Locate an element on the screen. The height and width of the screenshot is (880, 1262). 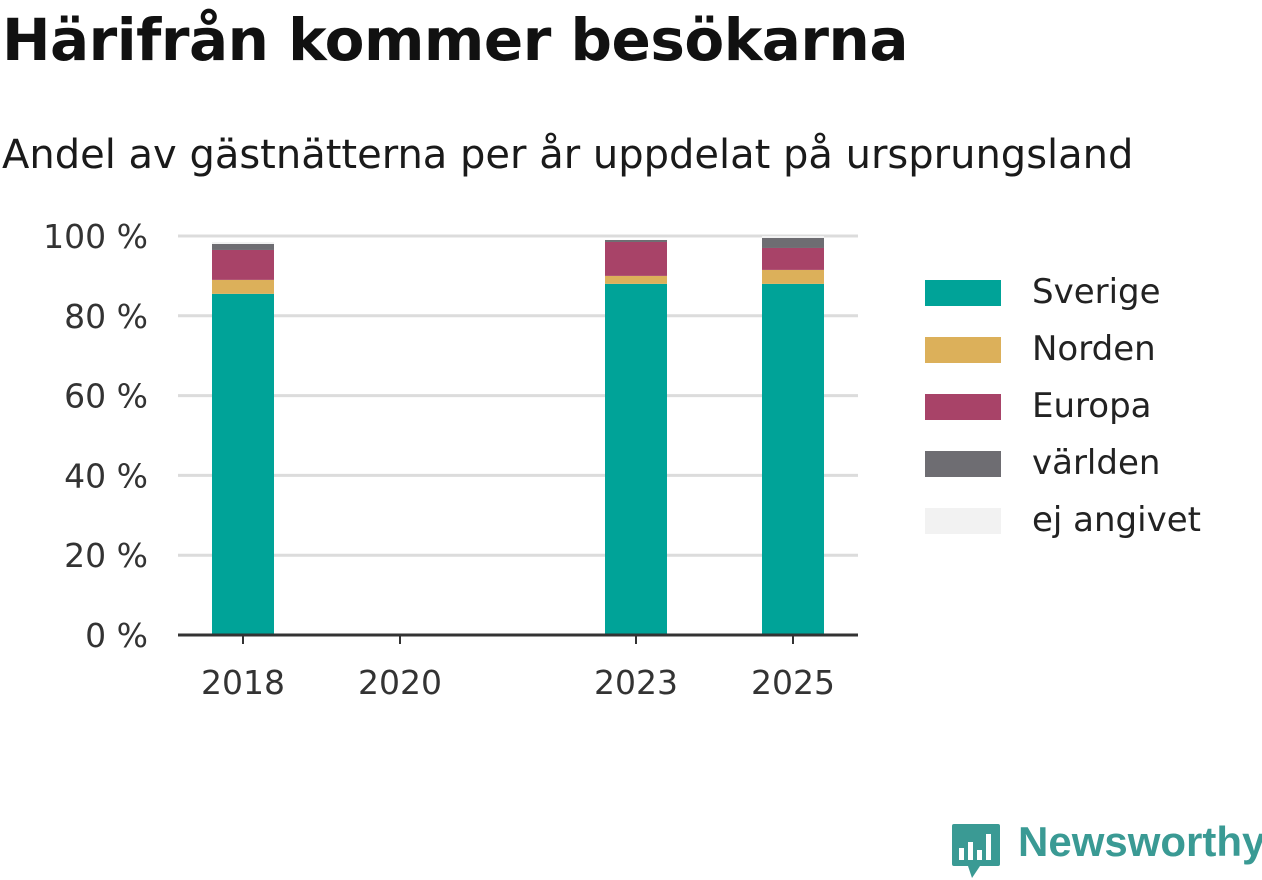
x-tick-label: 2023 is located at coordinates (636, 682).